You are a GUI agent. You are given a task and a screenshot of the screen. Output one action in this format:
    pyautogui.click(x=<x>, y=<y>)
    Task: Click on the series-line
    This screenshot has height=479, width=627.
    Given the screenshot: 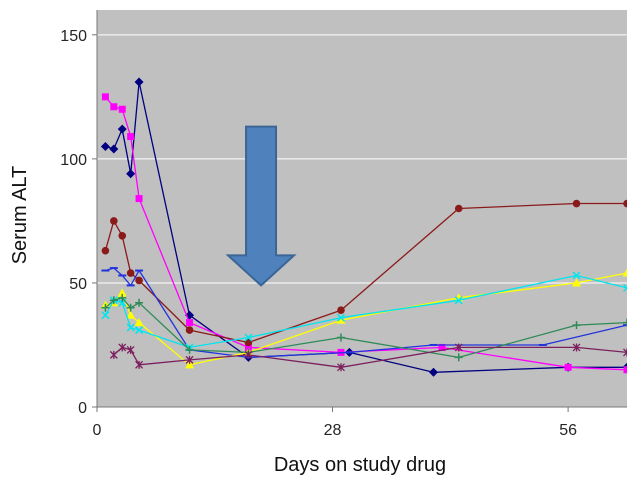 What is the action you would take?
    pyautogui.click(x=370, y=357)
    